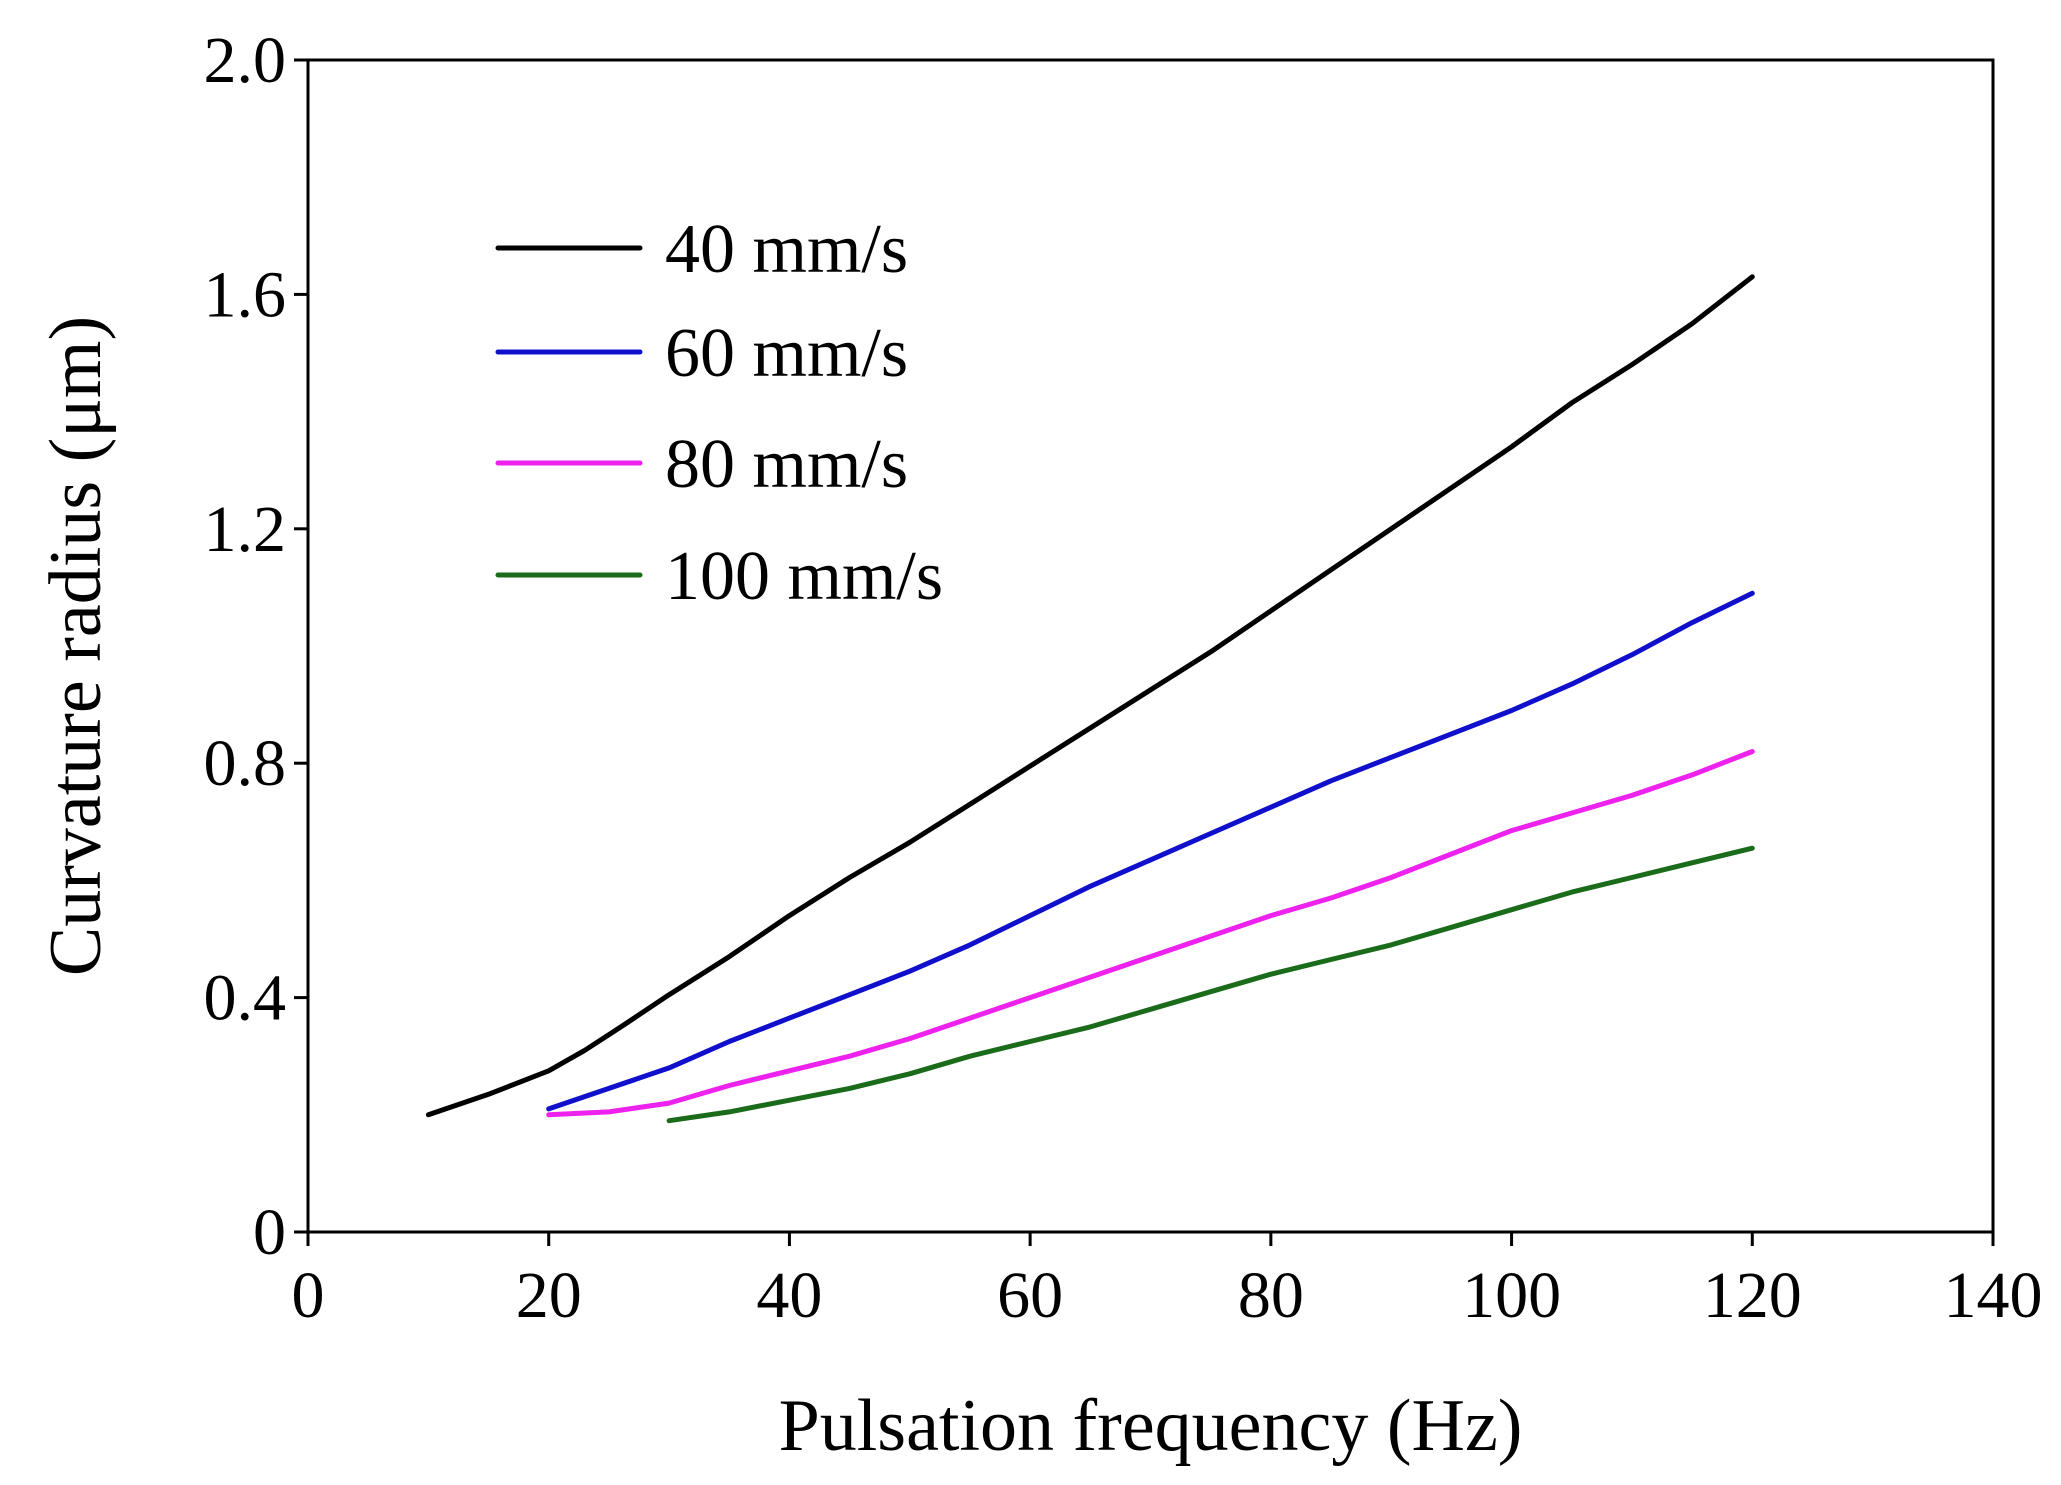 This screenshot has height=1485, width=2061. What do you see at coordinates (1151, 1426) in the screenshot?
I see `x-axis-title: Pulsation frequency (Hz)` at bounding box center [1151, 1426].